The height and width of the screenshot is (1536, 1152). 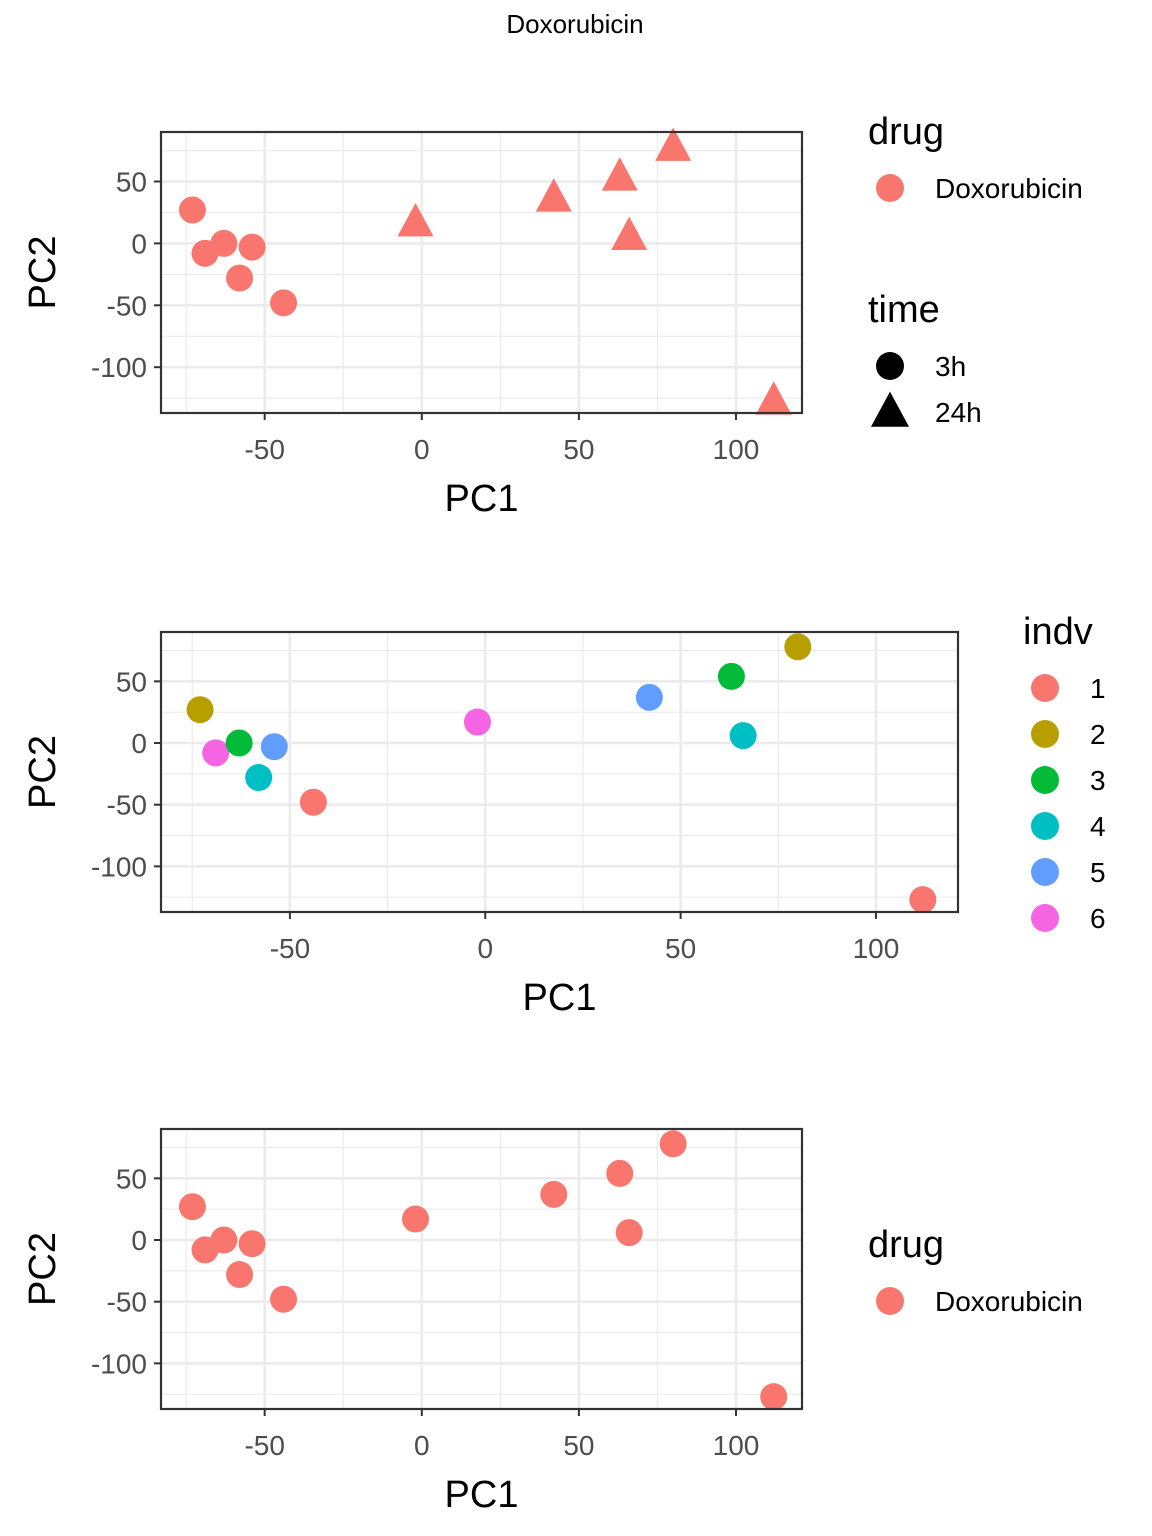 What do you see at coordinates (890, 366) in the screenshot?
I see `legend-key-circle` at bounding box center [890, 366].